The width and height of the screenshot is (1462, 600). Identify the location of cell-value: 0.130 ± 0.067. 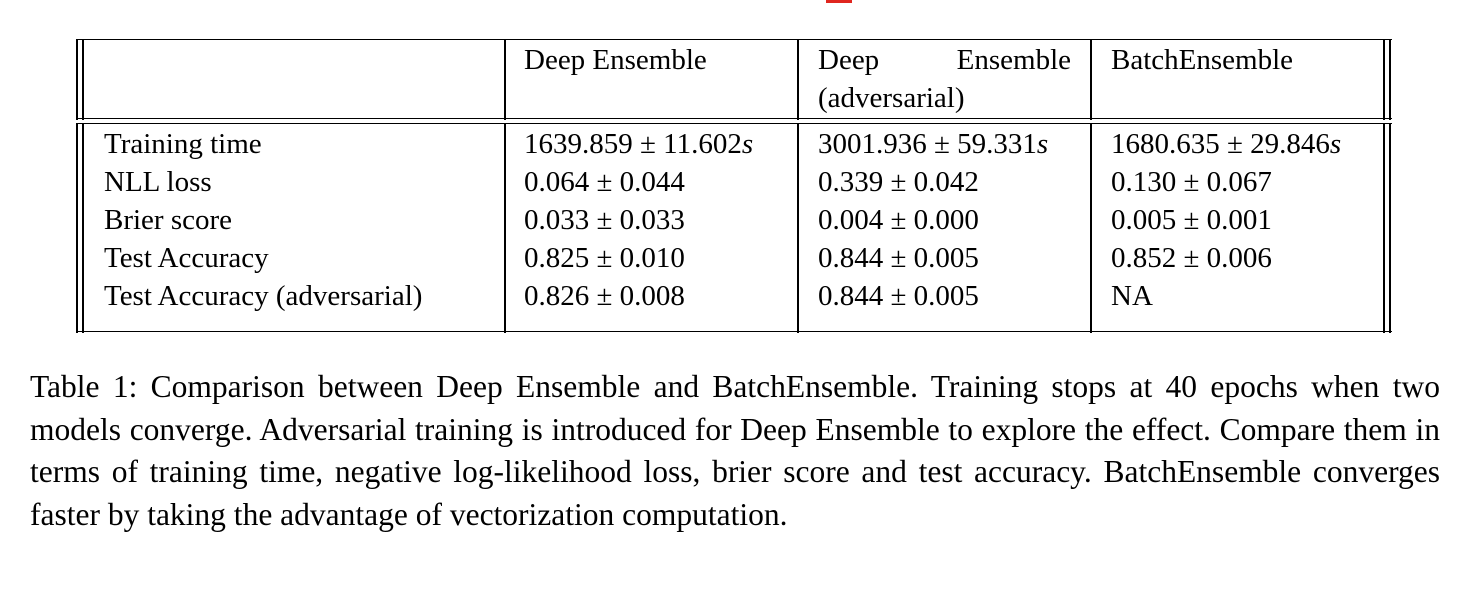
(1191, 182).